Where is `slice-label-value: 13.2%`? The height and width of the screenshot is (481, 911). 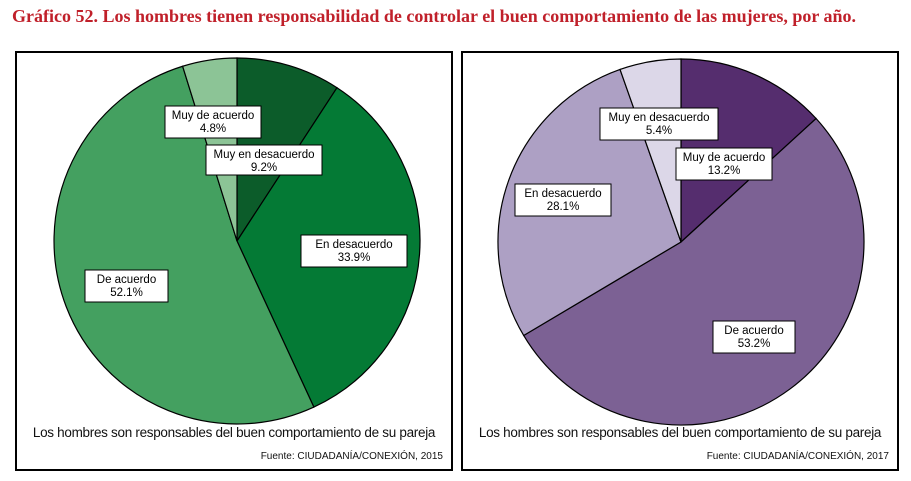 slice-label-value: 13.2% is located at coordinates (724, 171).